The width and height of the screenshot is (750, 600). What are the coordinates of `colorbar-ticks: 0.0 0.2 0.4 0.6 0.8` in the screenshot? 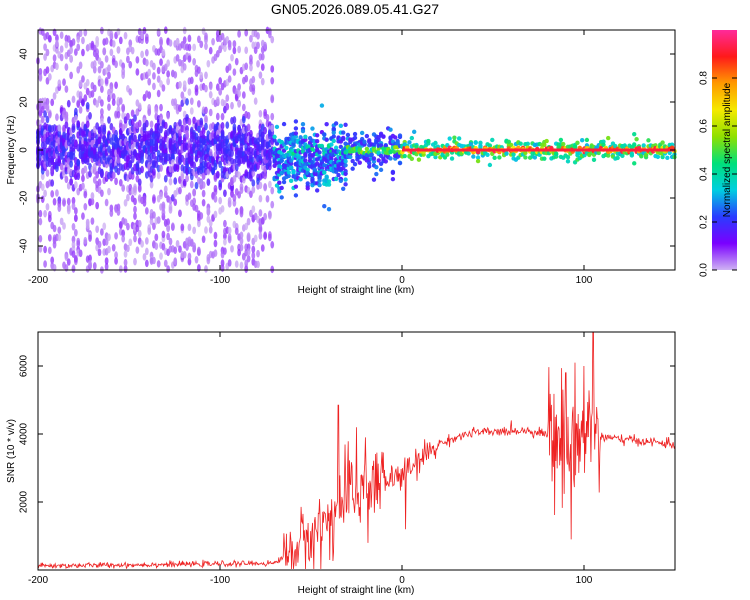 It's located at (718, 174).